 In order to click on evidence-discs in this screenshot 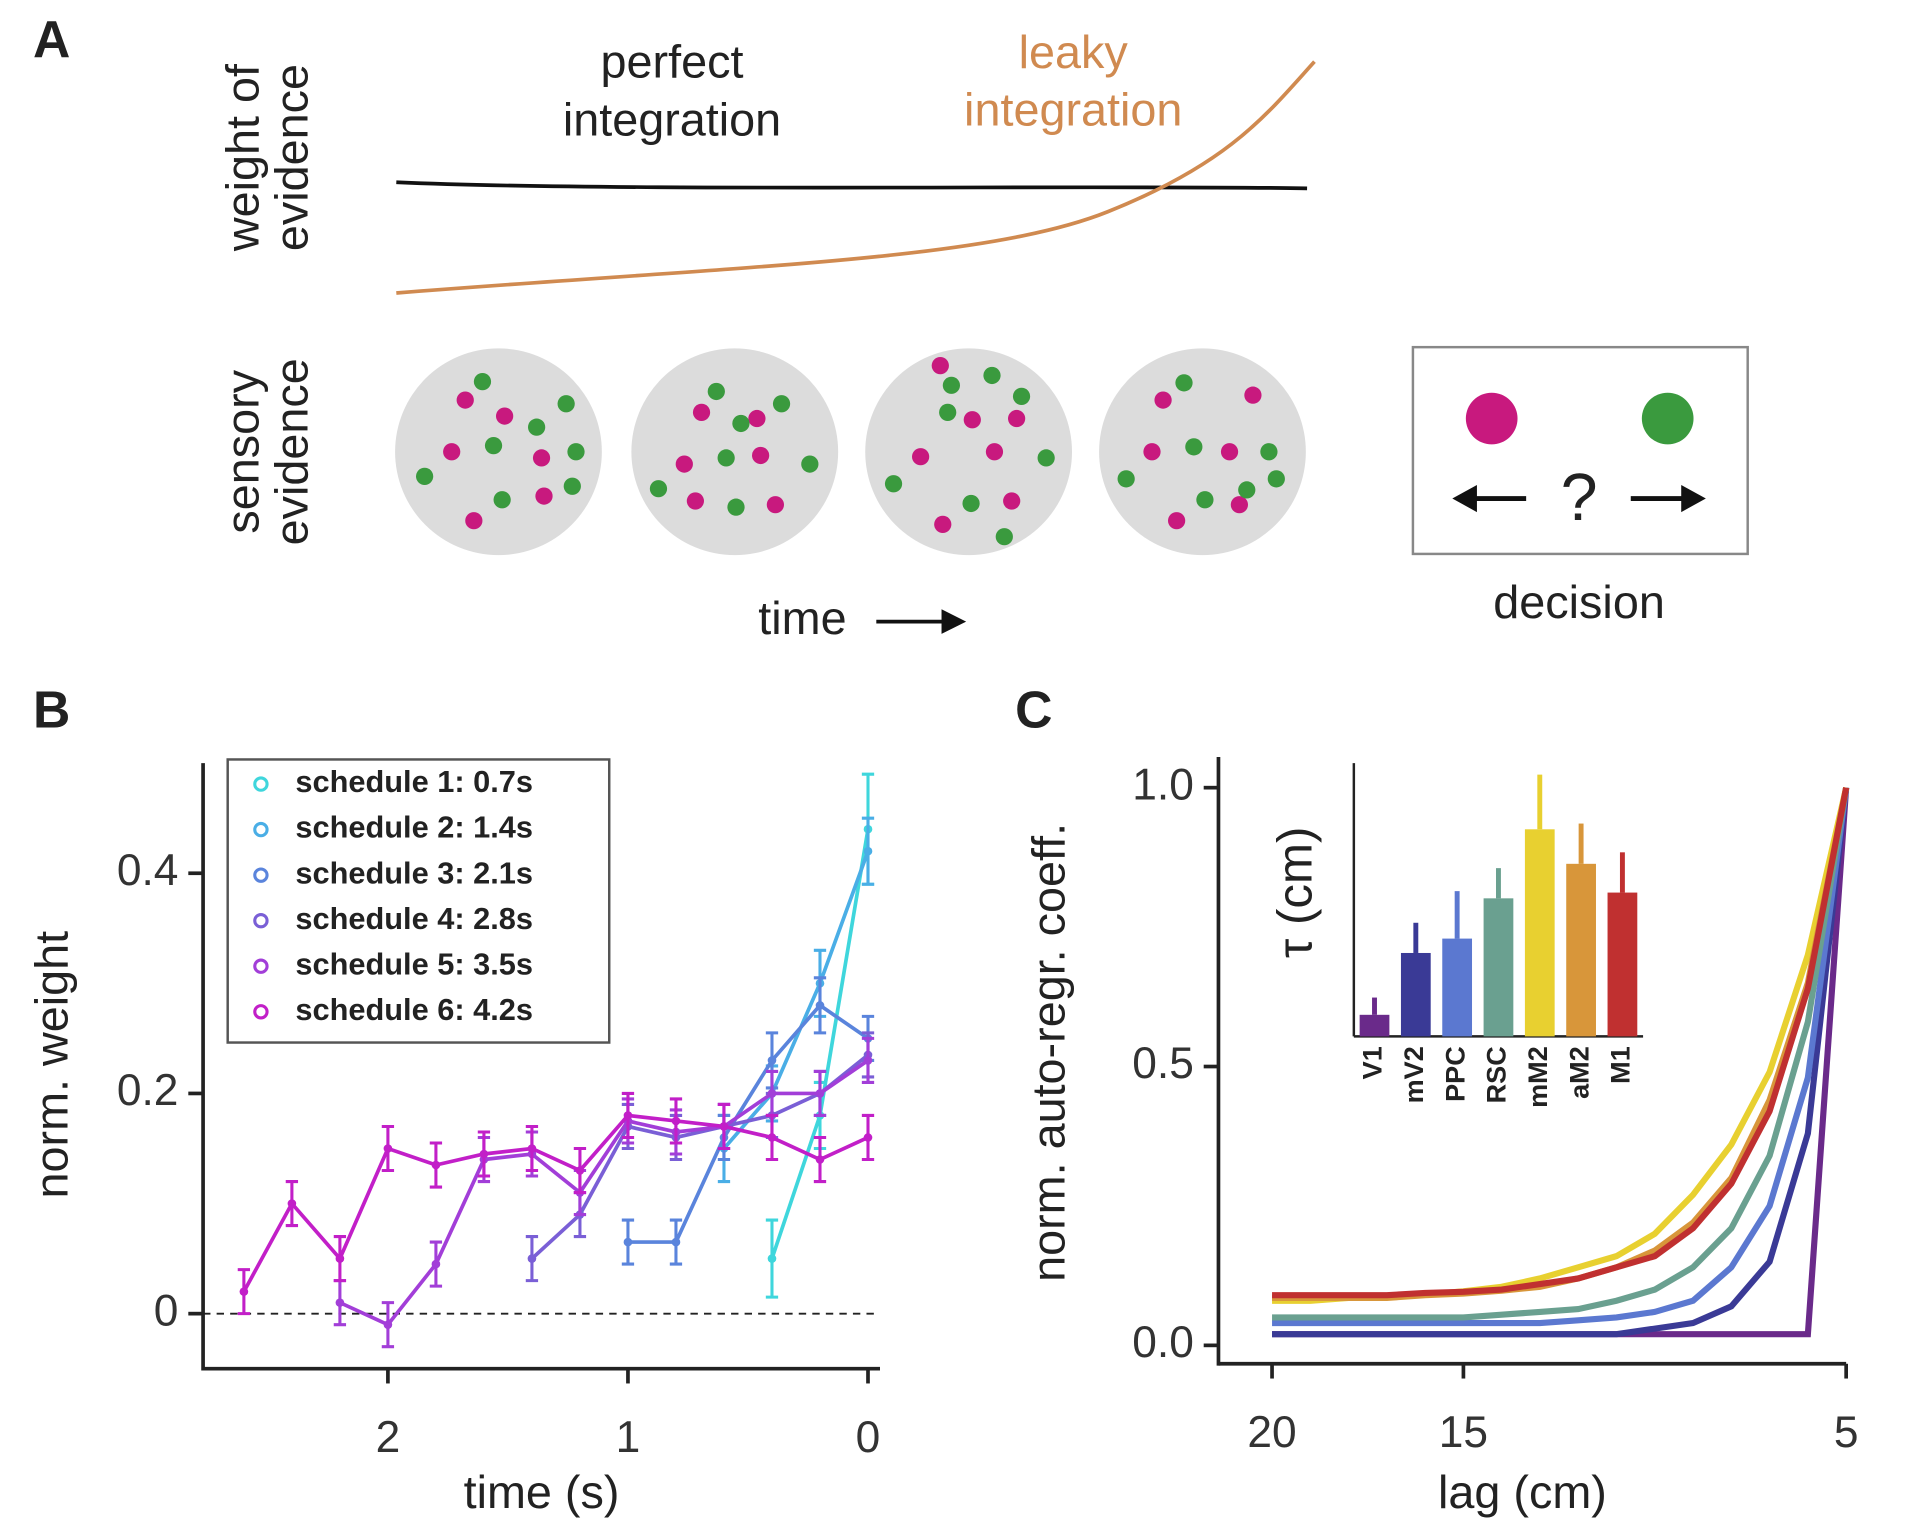, I will do `click(850, 452)`.